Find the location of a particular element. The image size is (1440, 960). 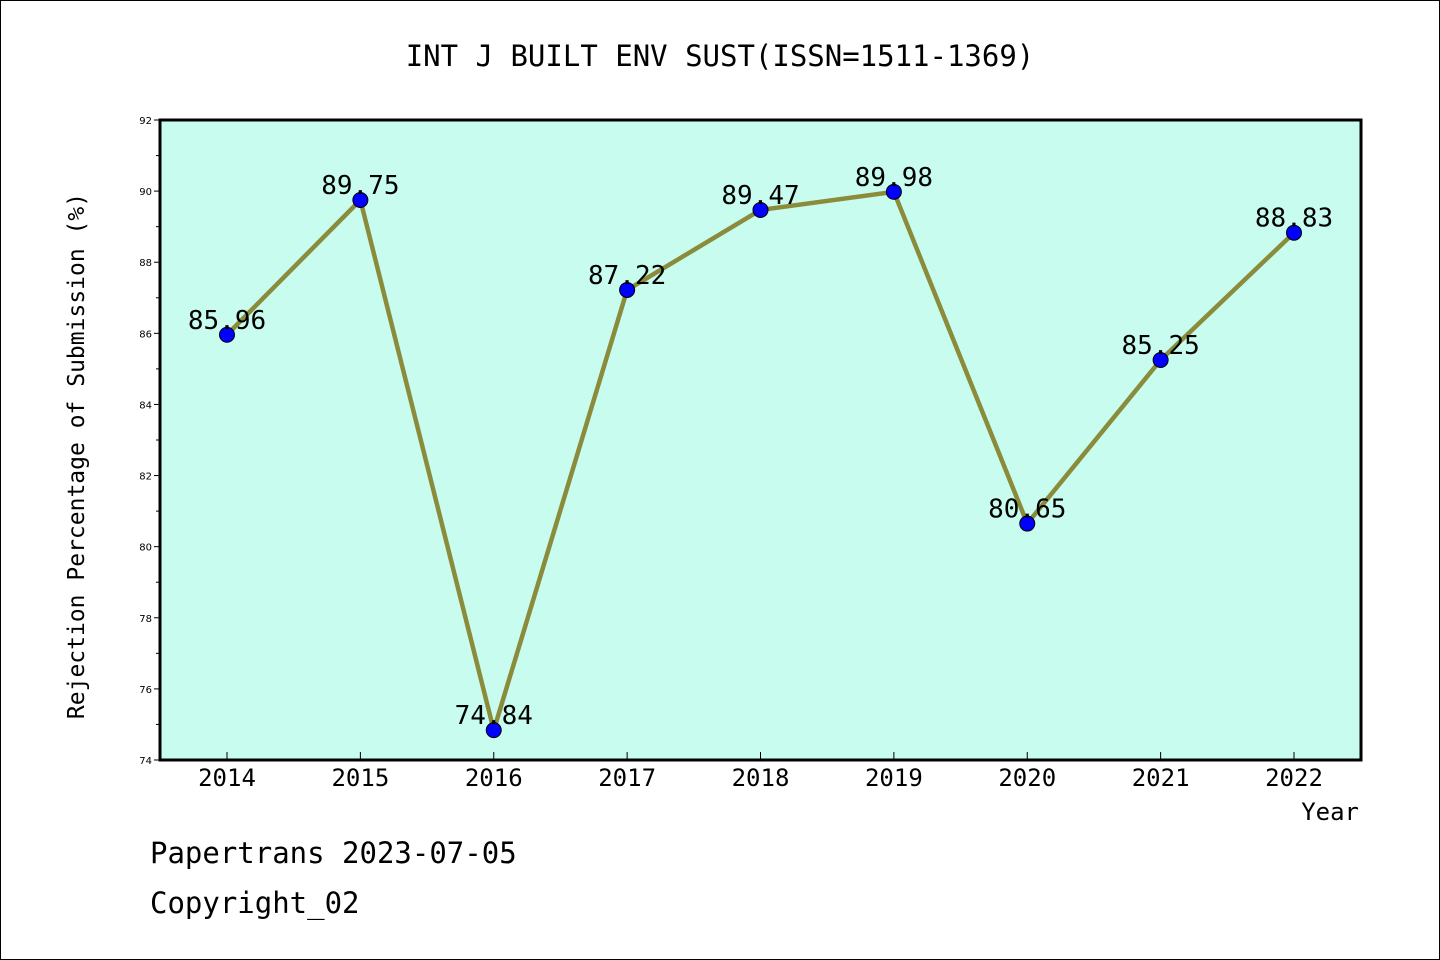

y-tick-label: 80 is located at coordinates (145, 548).